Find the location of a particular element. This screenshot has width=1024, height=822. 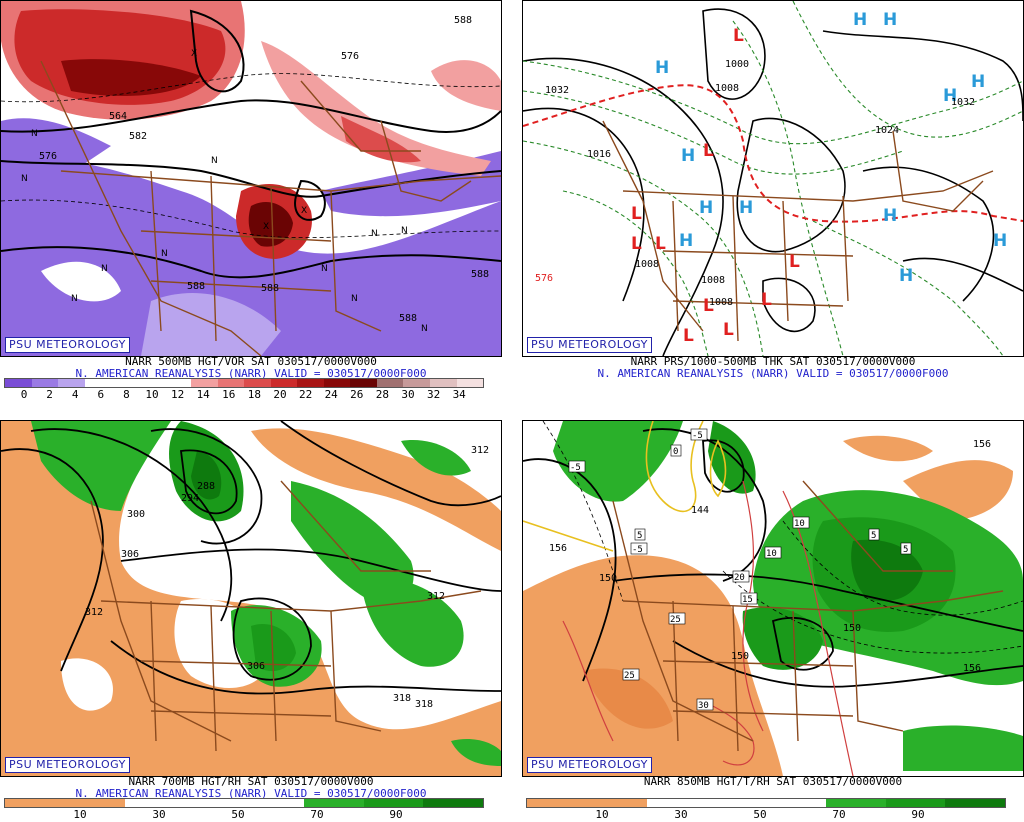

scale-label: 6 is located at coordinates (101, 394).